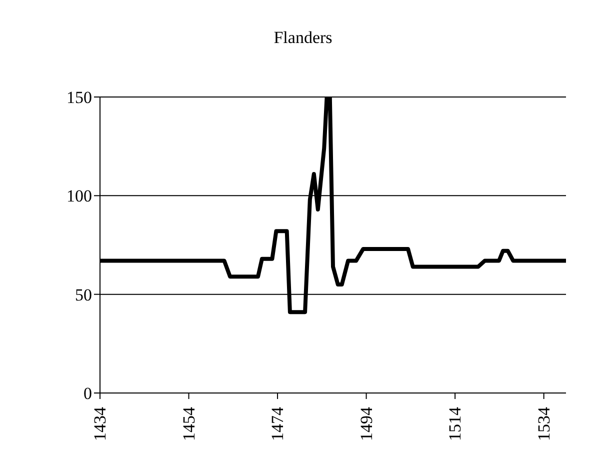 The image size is (606, 461). I want to click on y-tick-label: 150, so click(79, 98).